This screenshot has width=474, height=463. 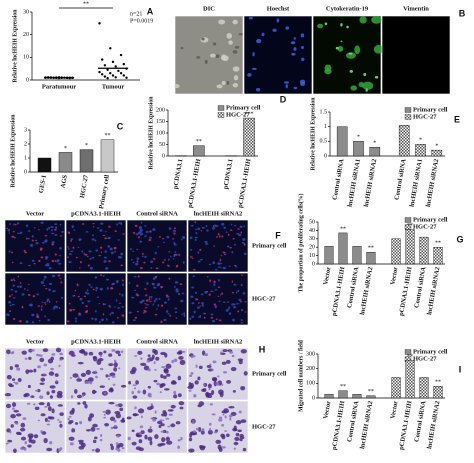 What do you see at coordinates (420, 141) in the screenshot?
I see `significance: *` at bounding box center [420, 141].